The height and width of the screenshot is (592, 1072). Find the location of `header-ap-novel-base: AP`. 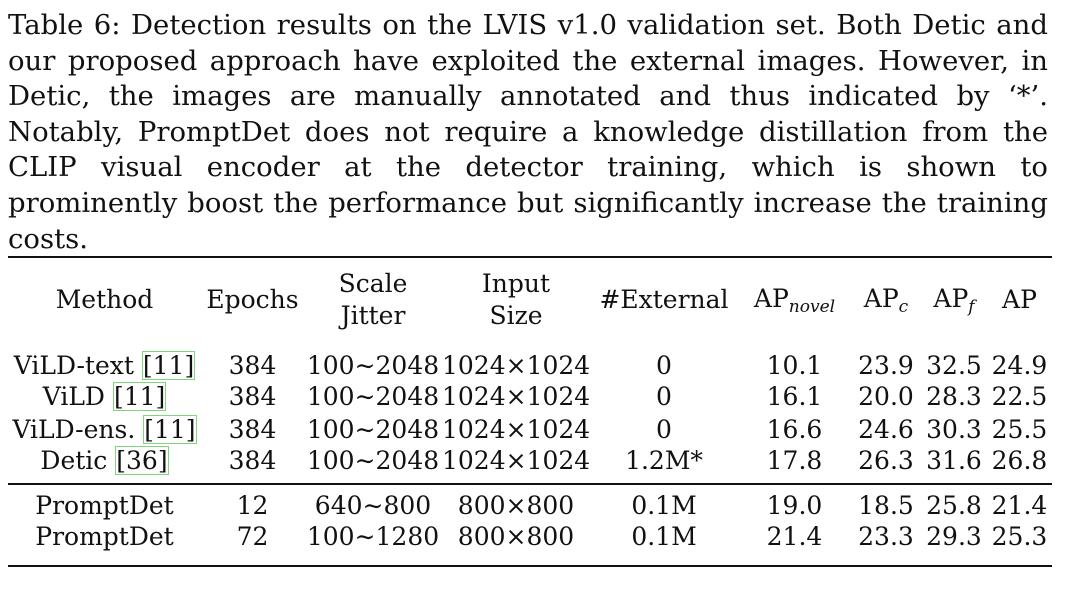

header-ap-novel-base: AP is located at coordinates (771, 298).